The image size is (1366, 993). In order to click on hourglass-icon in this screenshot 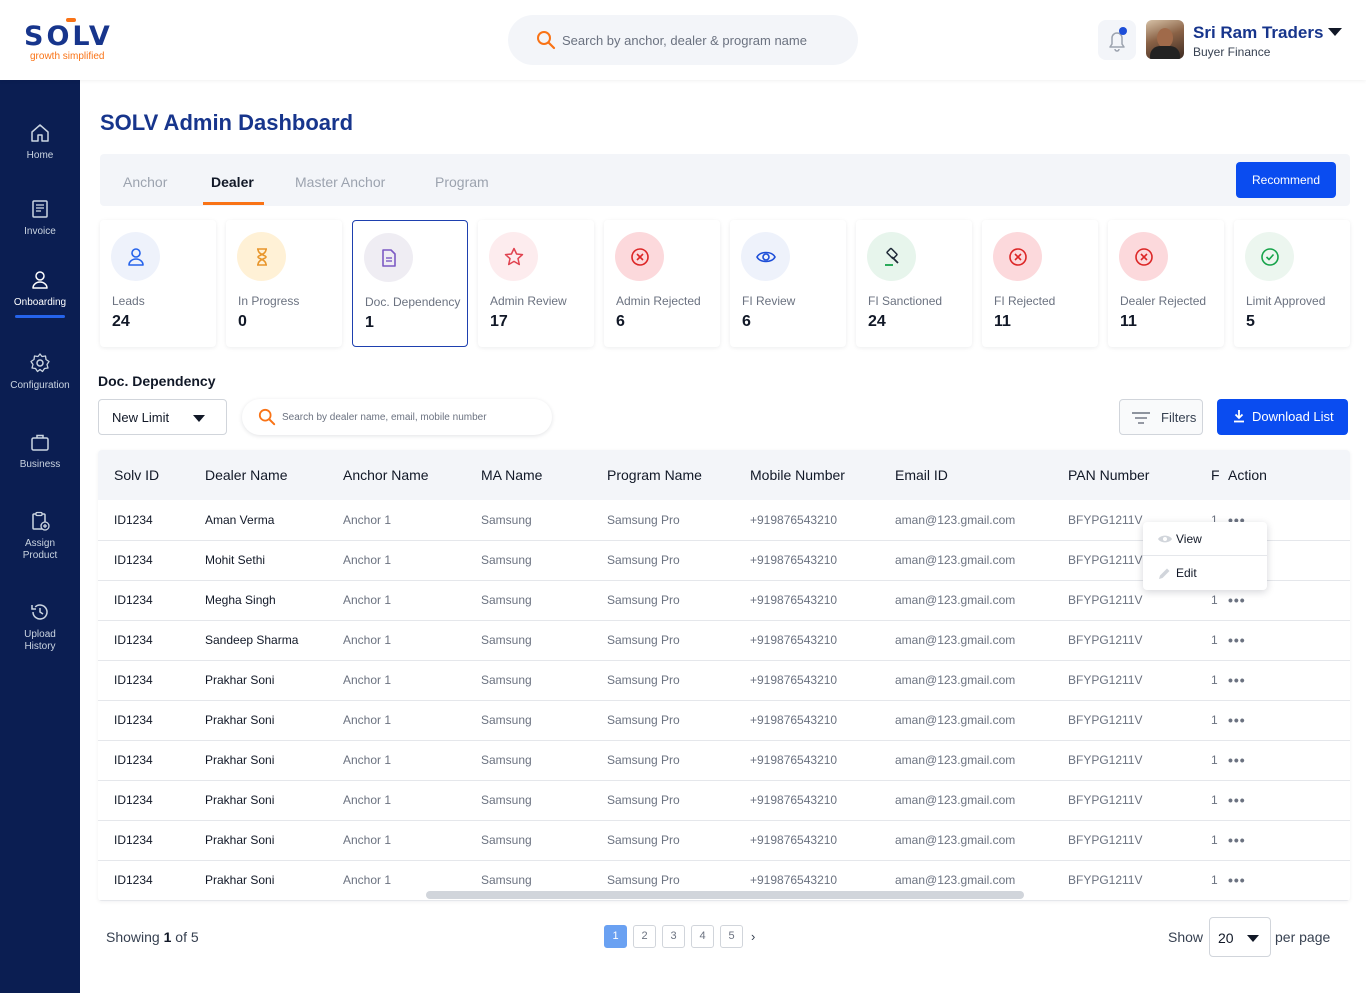, I will do `click(261, 256)`.